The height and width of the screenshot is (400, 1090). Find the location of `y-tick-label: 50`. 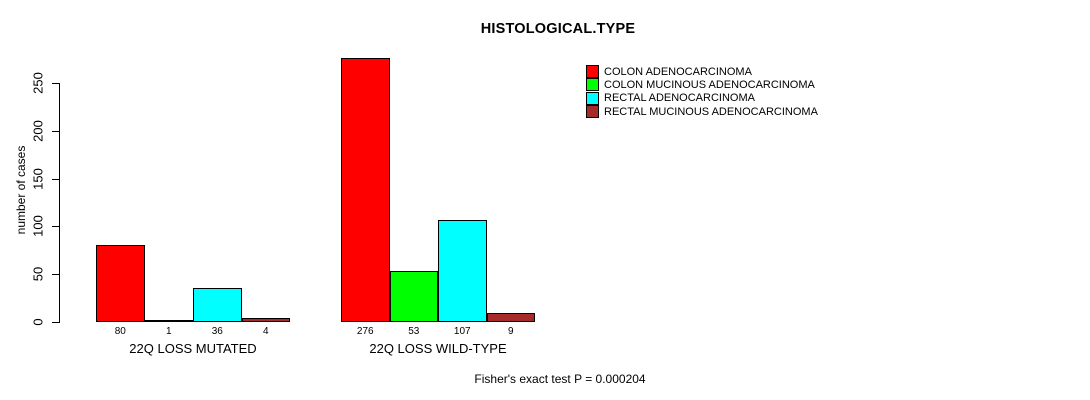

y-tick-label: 50 is located at coordinates (38, 274).